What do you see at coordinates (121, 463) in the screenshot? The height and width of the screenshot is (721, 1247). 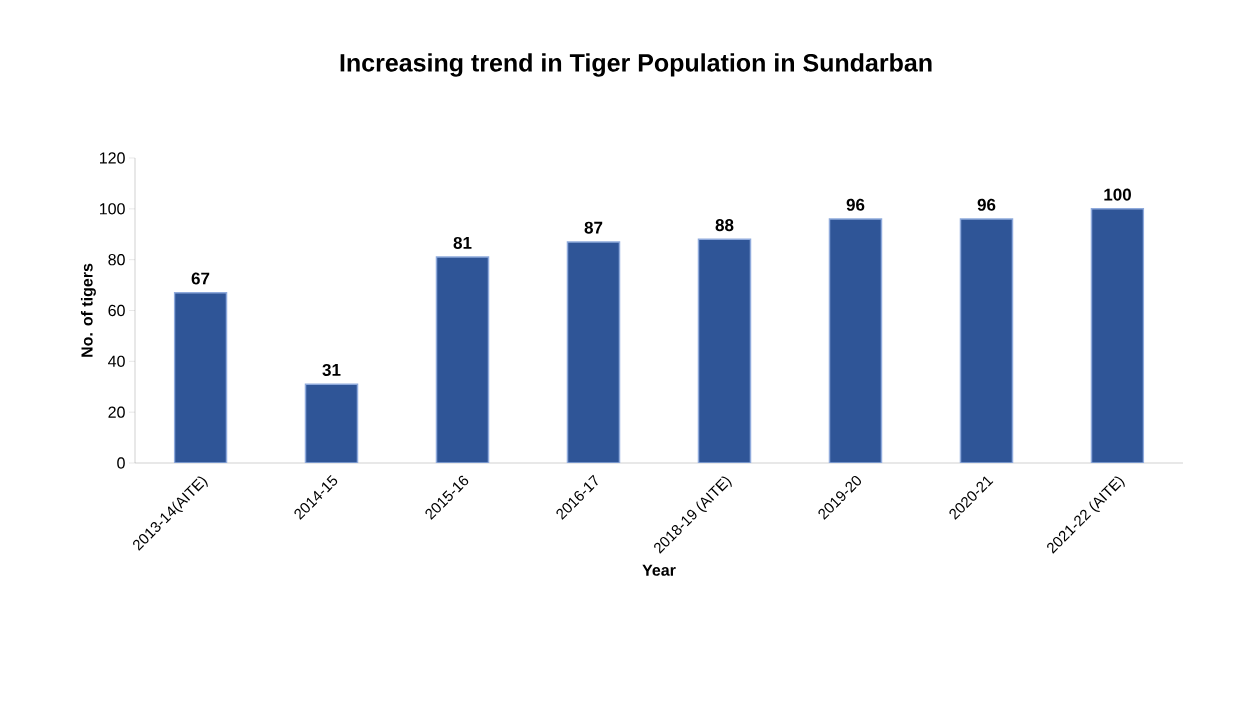 I see `y-tick-label: 0` at bounding box center [121, 463].